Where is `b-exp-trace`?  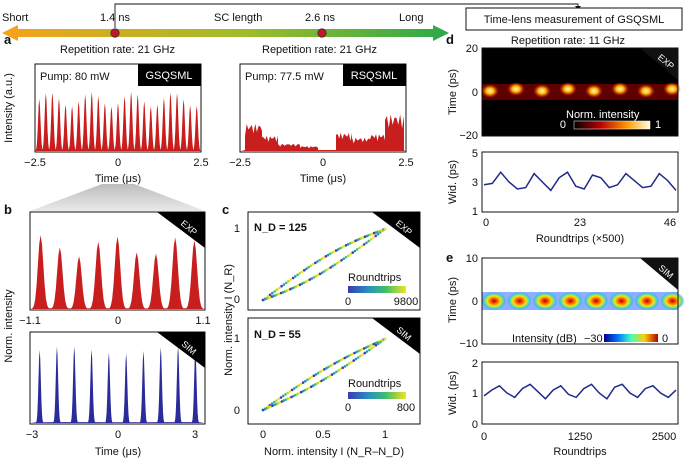
b-exp-trace is located at coordinates (117, 272).